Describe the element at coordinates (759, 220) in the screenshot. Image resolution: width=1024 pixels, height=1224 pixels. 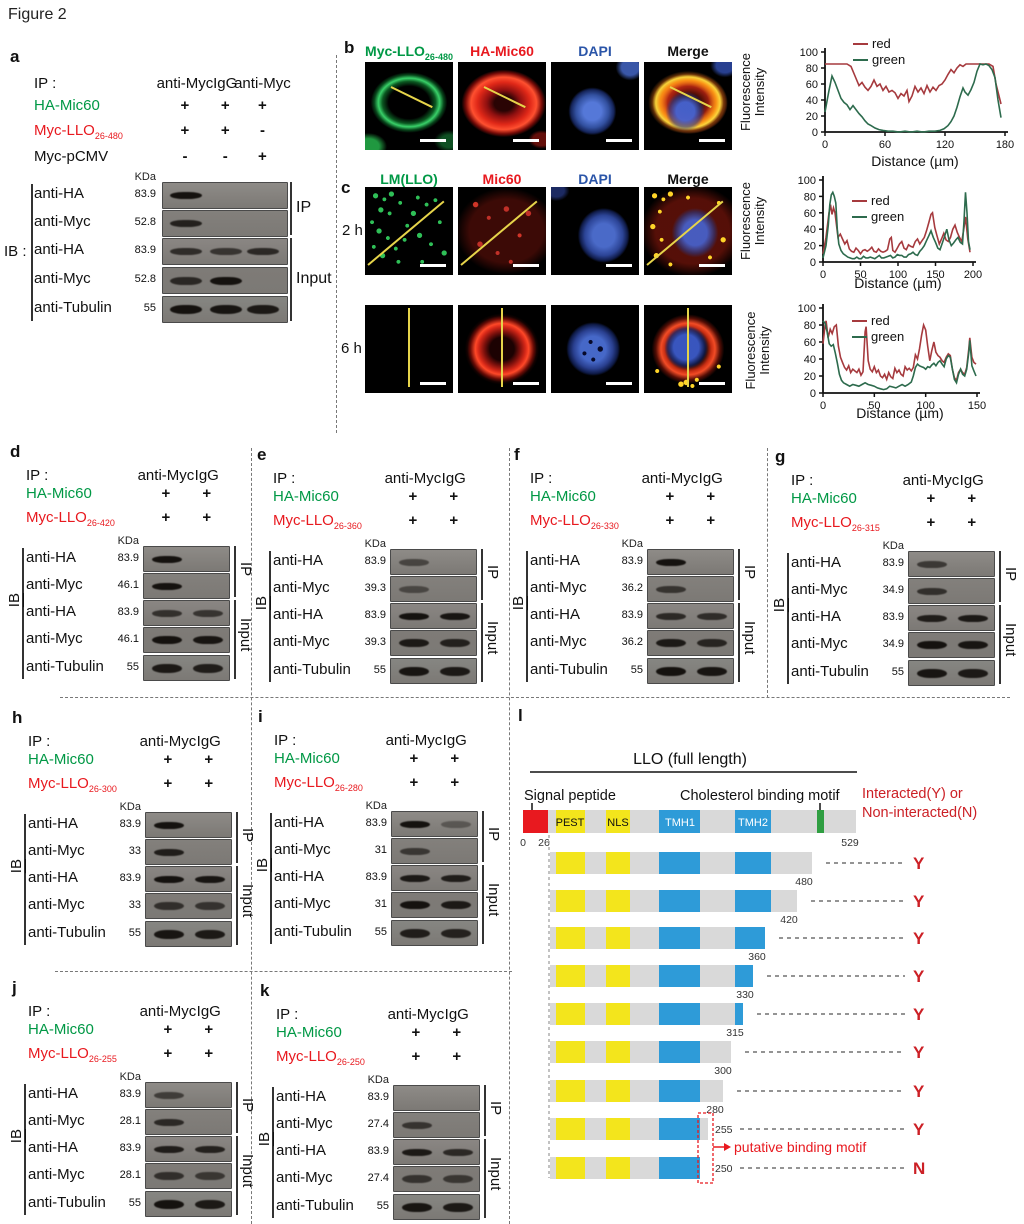
I see `y-axis-label: Intensity` at that location.